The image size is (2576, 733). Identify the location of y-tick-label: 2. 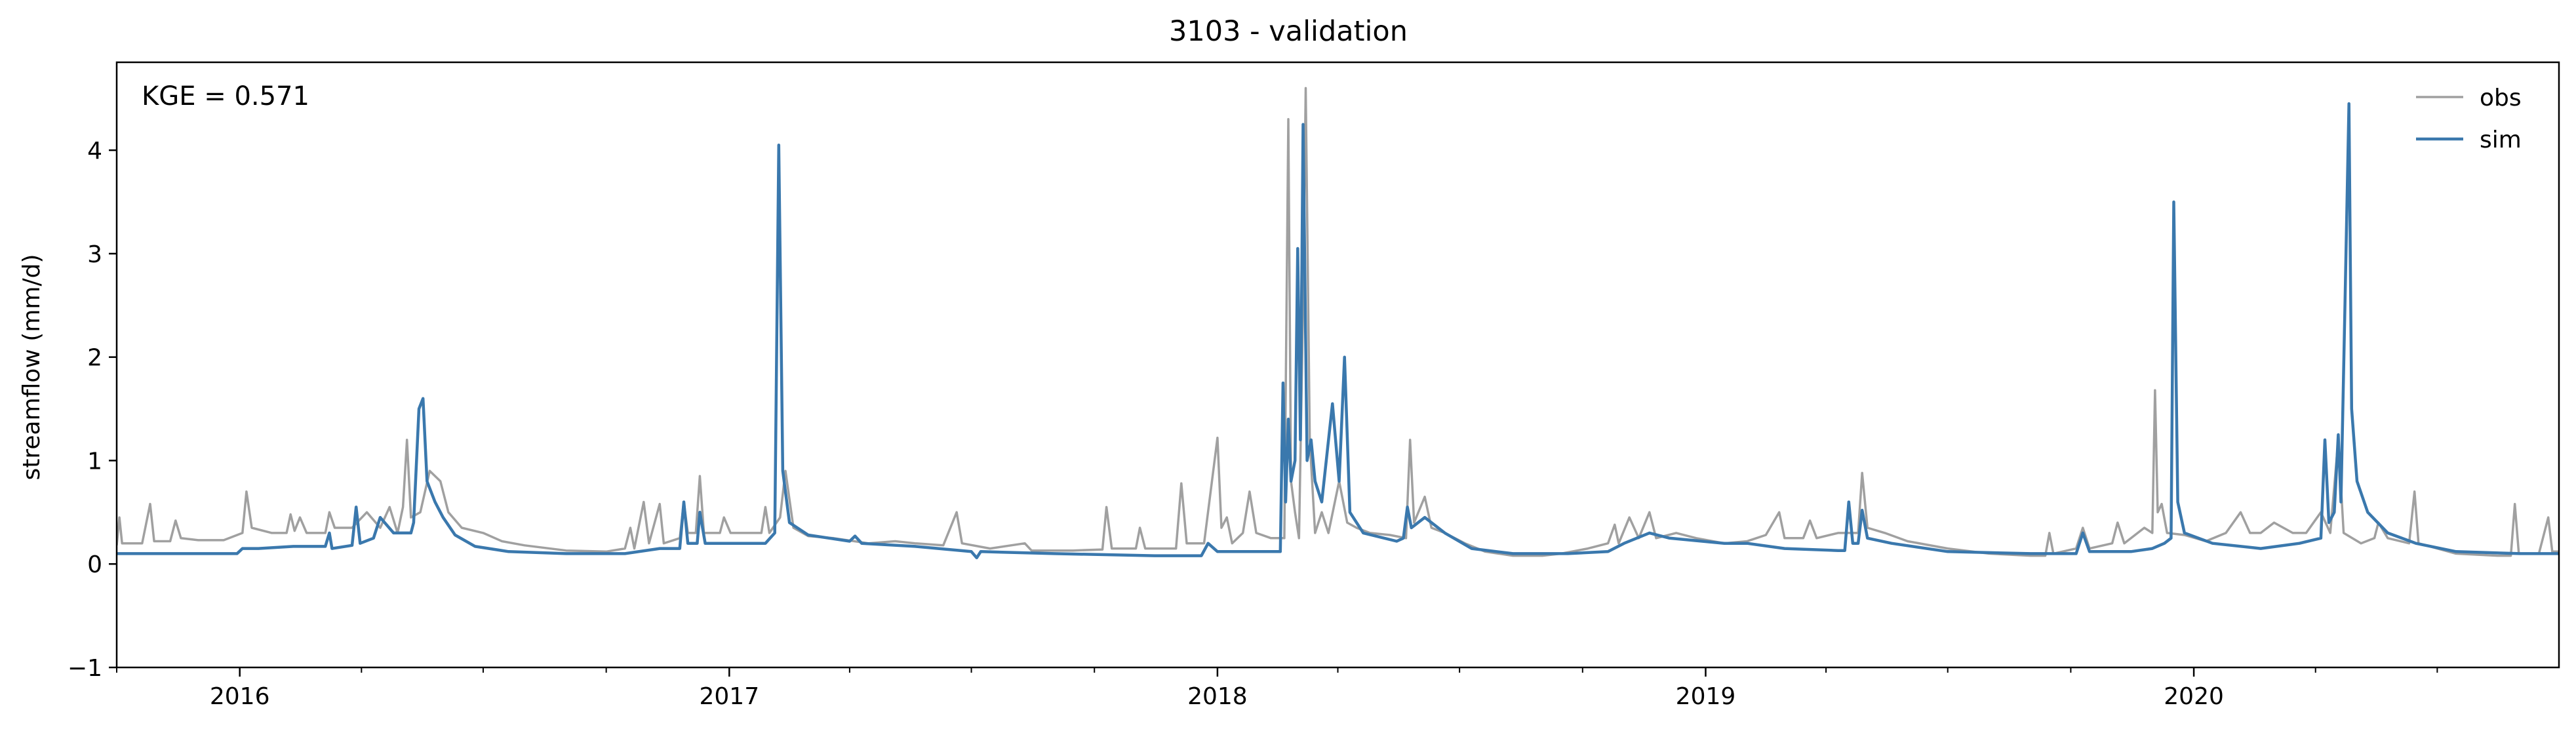
(94, 358).